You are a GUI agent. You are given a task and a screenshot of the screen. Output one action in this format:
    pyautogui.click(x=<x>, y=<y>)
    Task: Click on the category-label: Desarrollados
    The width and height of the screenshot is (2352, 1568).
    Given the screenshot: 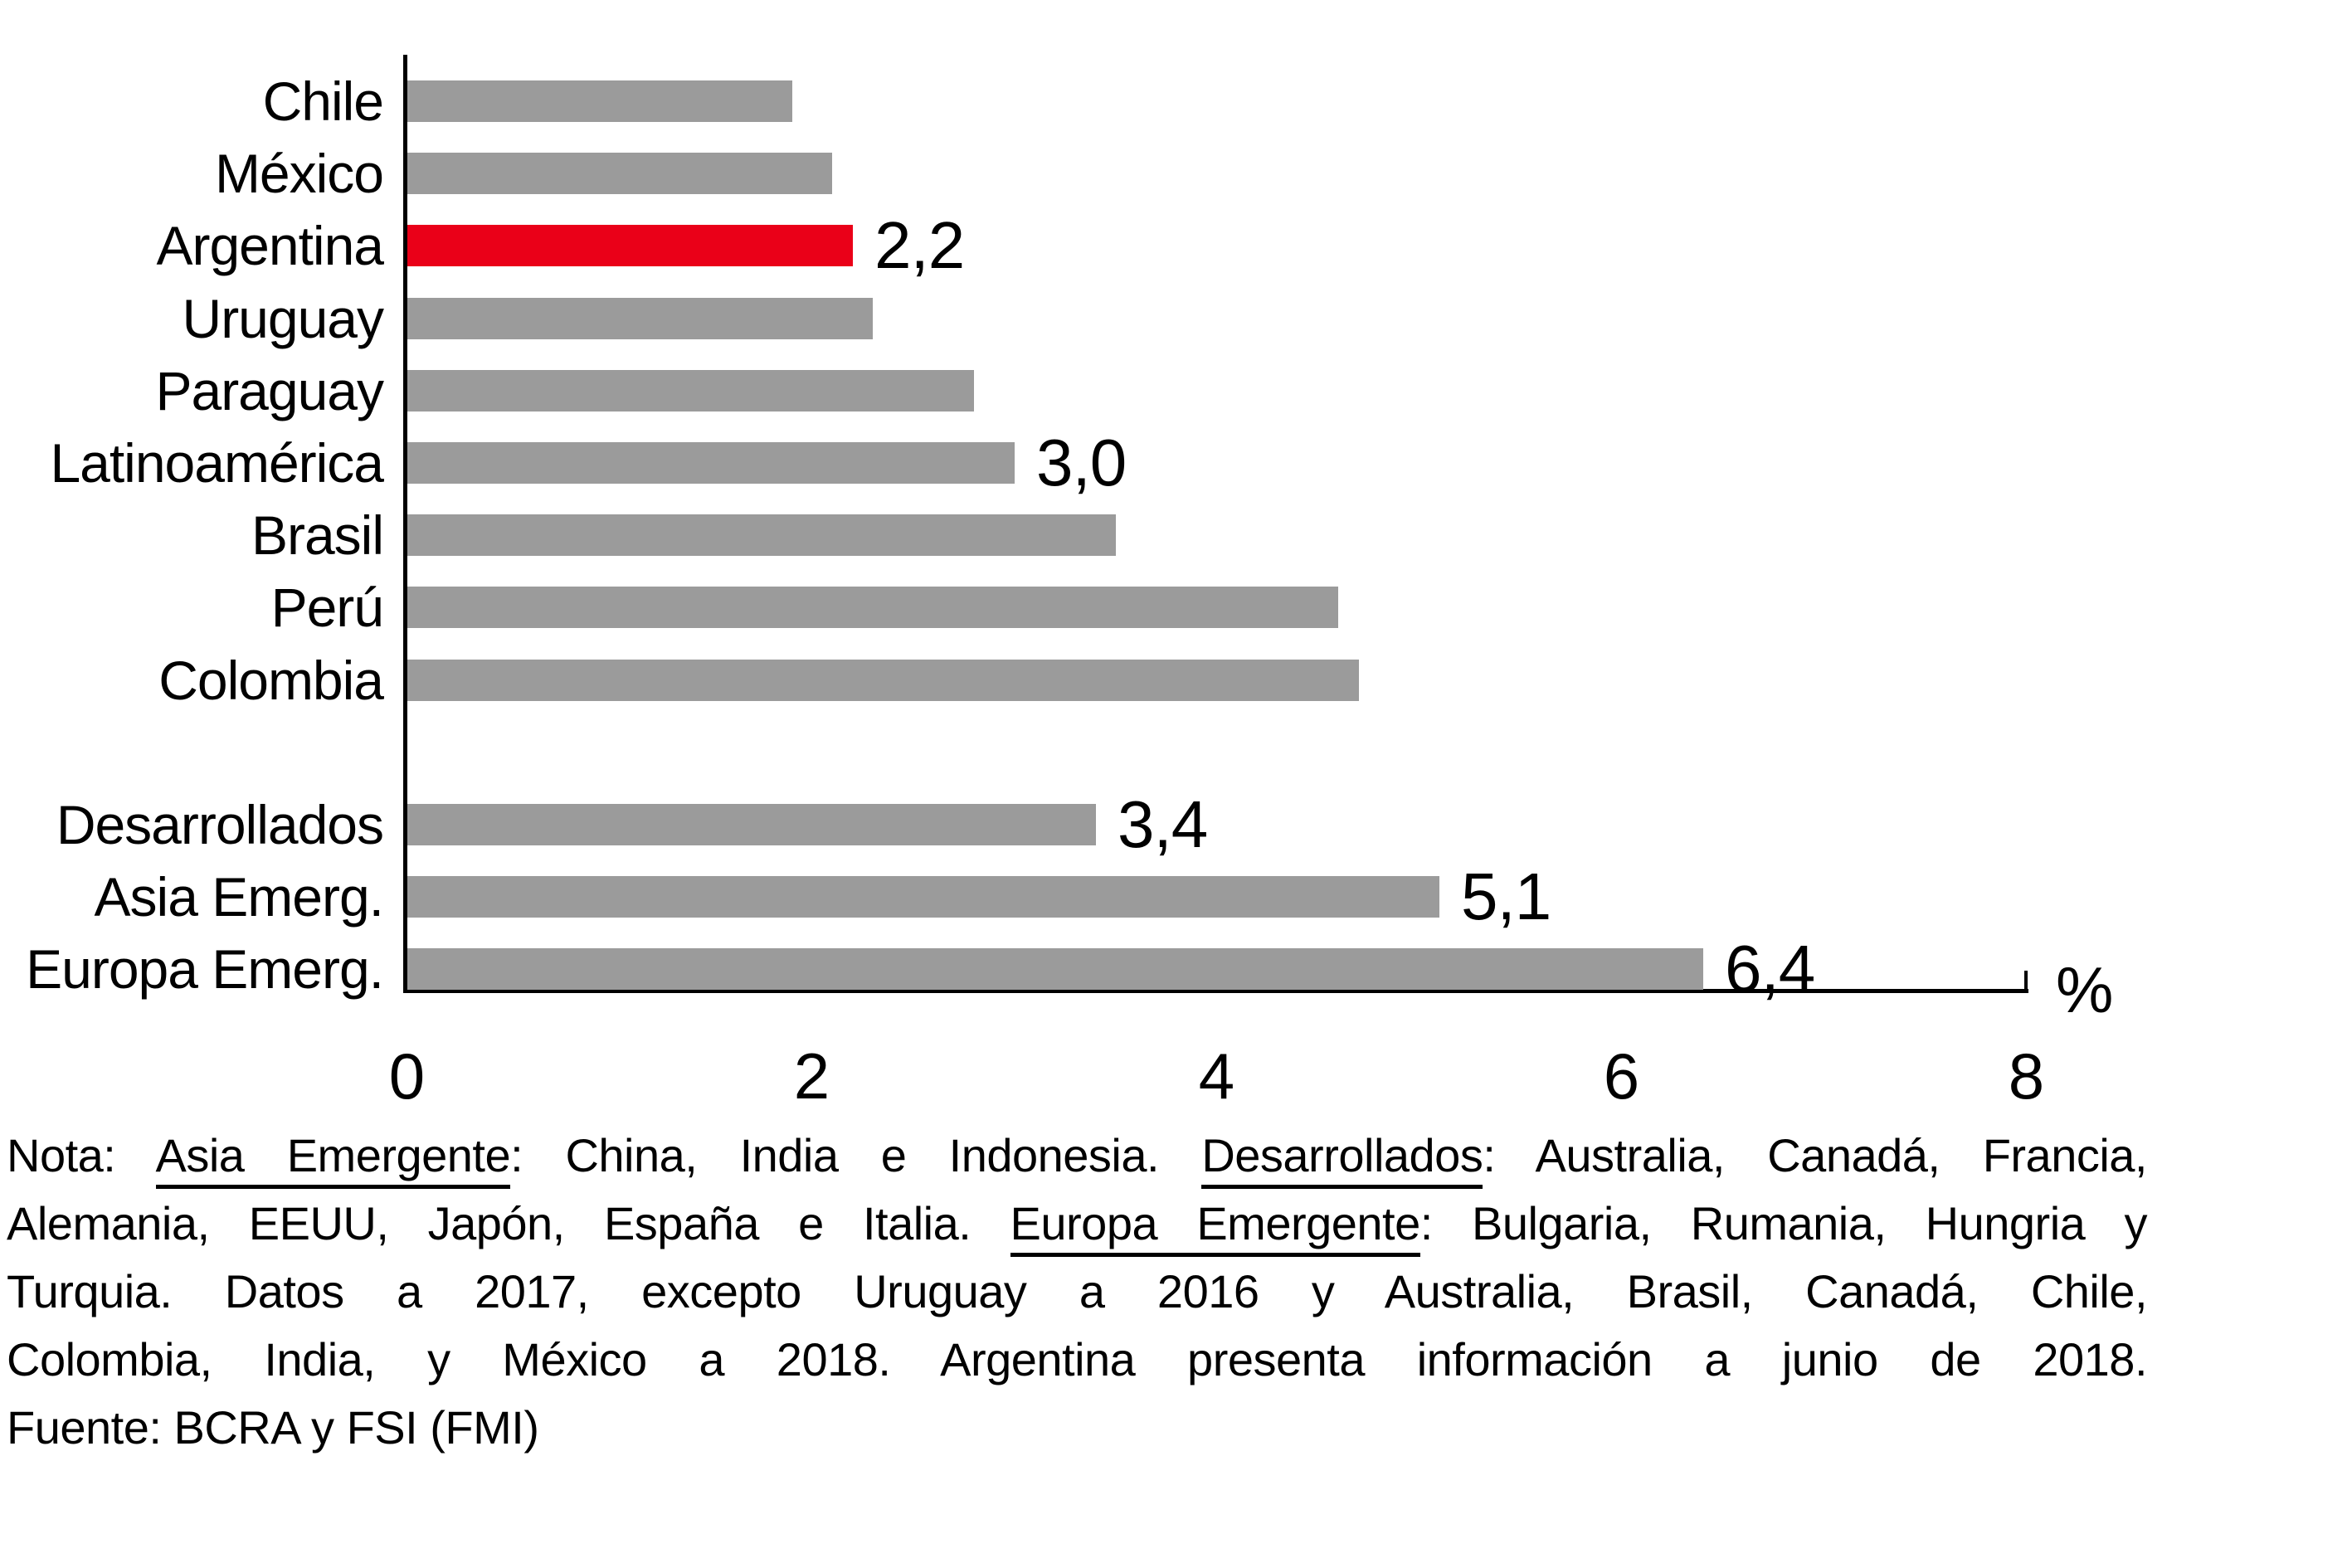 What is the action you would take?
    pyautogui.click(x=220, y=824)
    